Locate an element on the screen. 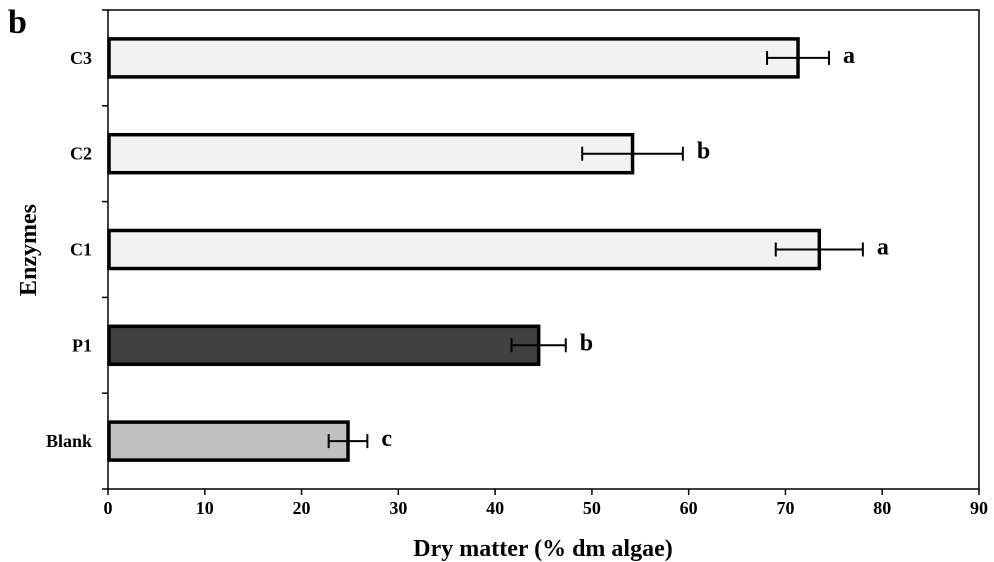 The width and height of the screenshot is (994, 562). x-tick-label: 40 is located at coordinates (495, 508).